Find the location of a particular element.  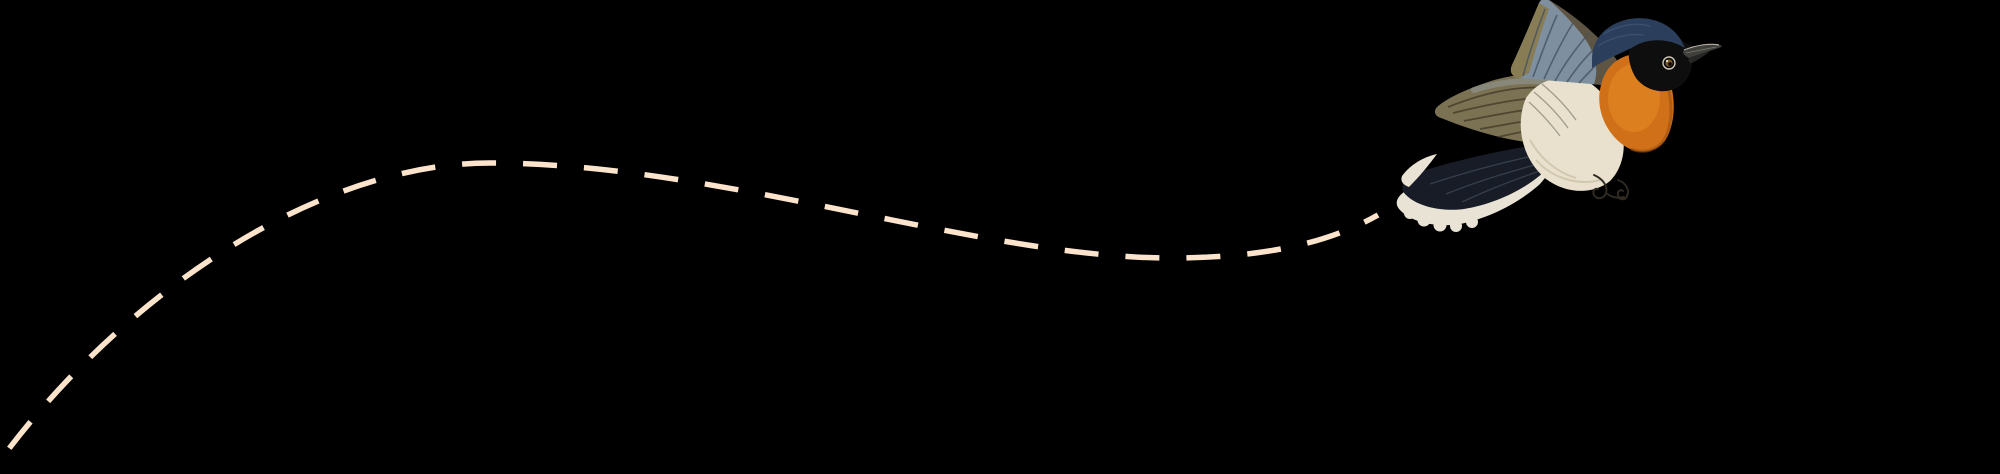

breast-shadow-rim is located at coordinates (1651, 117).